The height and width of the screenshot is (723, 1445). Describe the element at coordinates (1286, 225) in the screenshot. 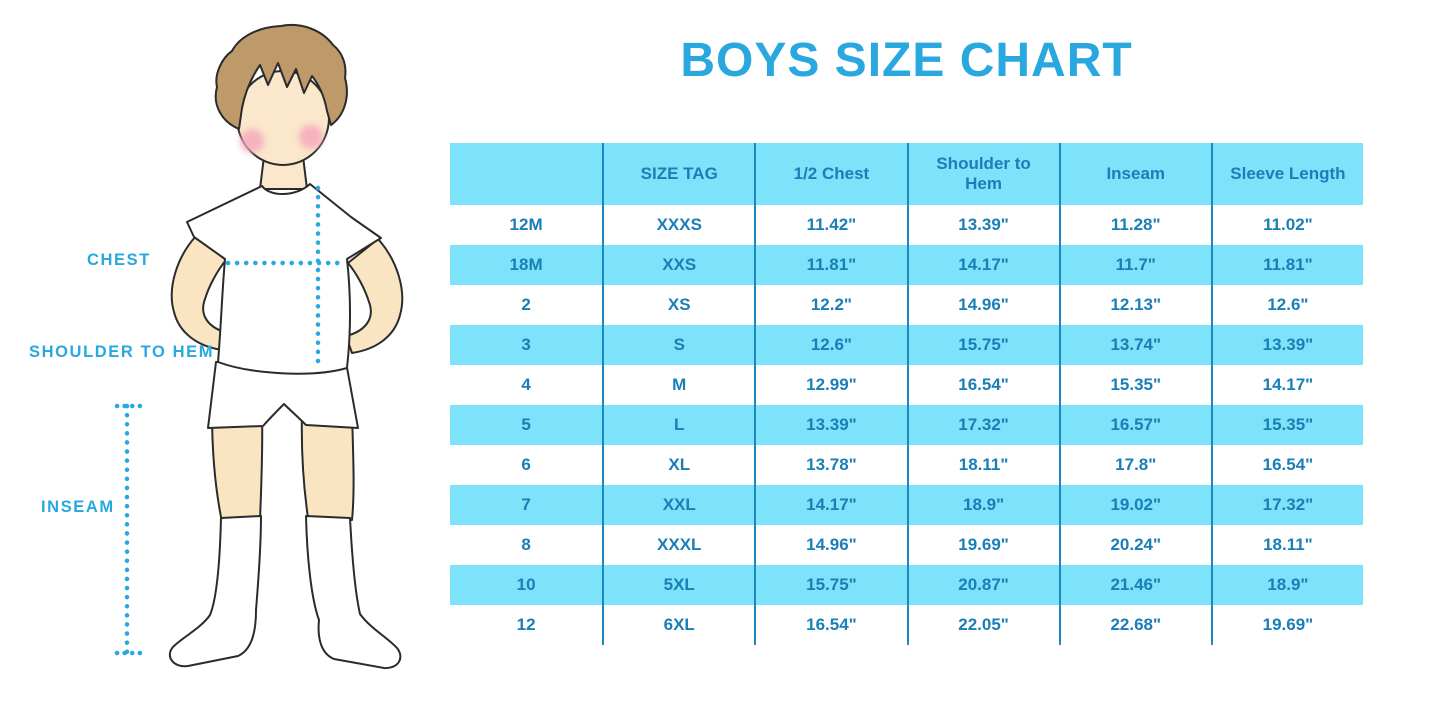

I see `table-cell: 11.02"` at that location.